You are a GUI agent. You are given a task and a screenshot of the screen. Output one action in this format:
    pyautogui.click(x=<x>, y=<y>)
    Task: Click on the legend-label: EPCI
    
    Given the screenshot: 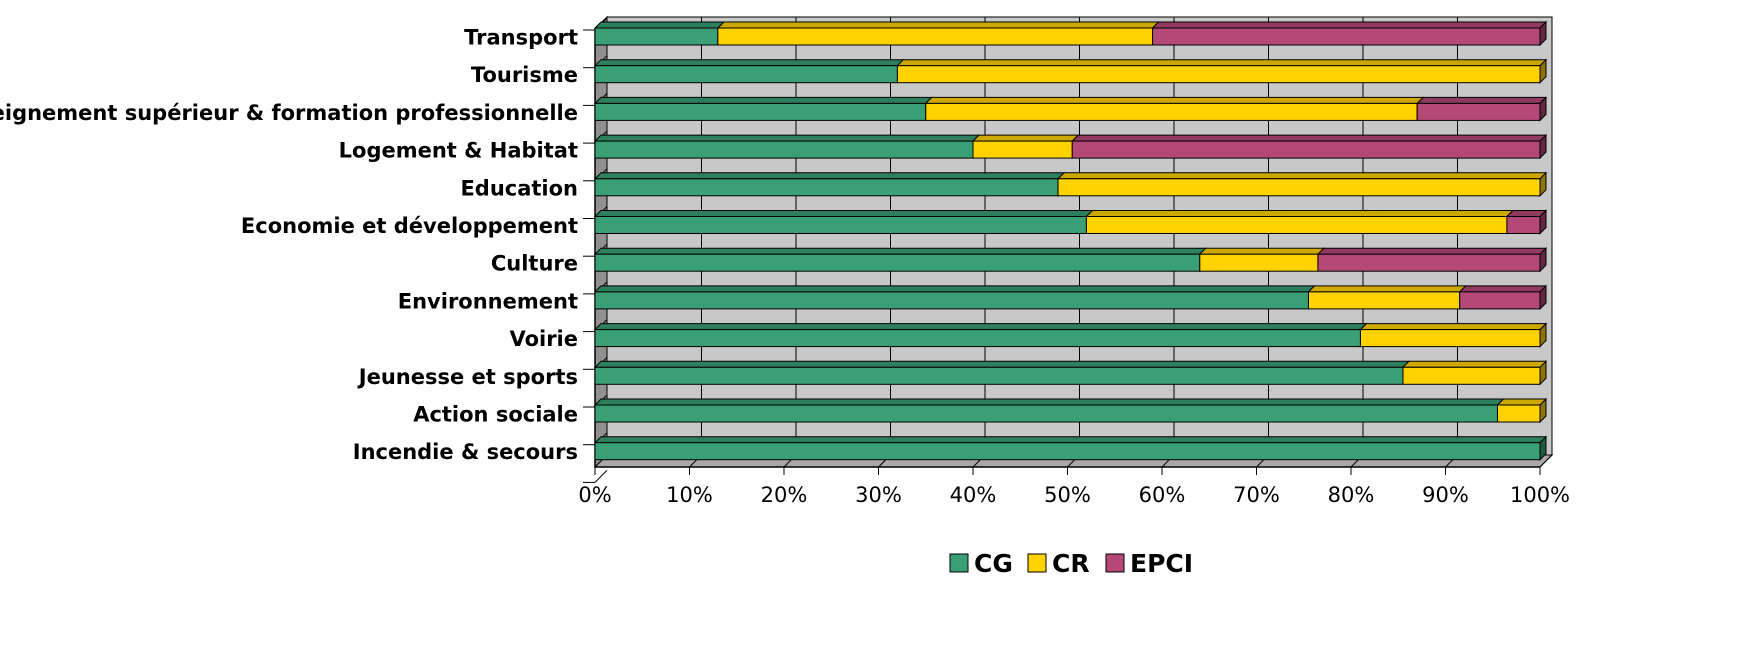 What is the action you would take?
    pyautogui.click(x=1161, y=563)
    